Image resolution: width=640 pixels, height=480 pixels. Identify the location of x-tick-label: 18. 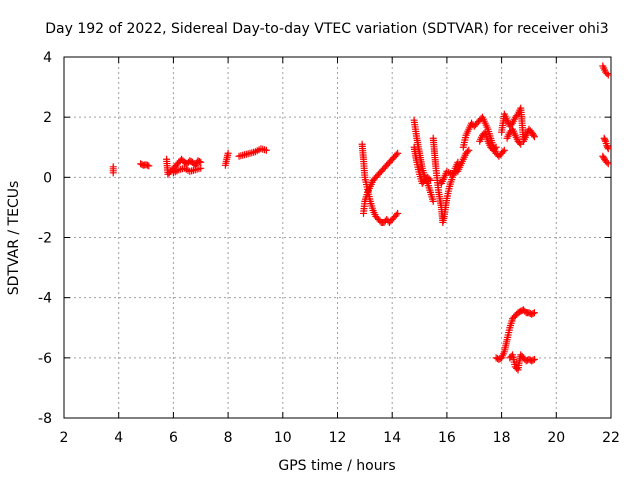
(502, 438).